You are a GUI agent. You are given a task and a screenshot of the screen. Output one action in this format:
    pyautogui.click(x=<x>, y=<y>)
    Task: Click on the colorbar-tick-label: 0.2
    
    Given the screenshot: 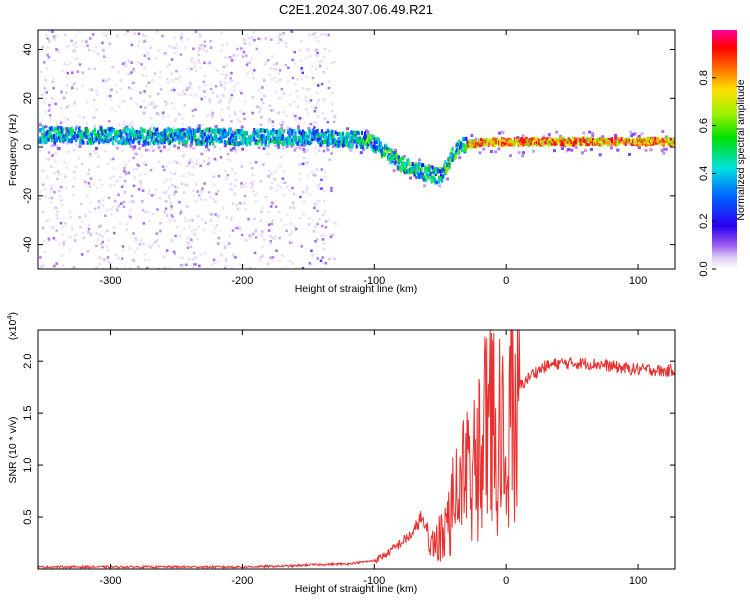 What is the action you would take?
    pyautogui.click(x=704, y=221)
    